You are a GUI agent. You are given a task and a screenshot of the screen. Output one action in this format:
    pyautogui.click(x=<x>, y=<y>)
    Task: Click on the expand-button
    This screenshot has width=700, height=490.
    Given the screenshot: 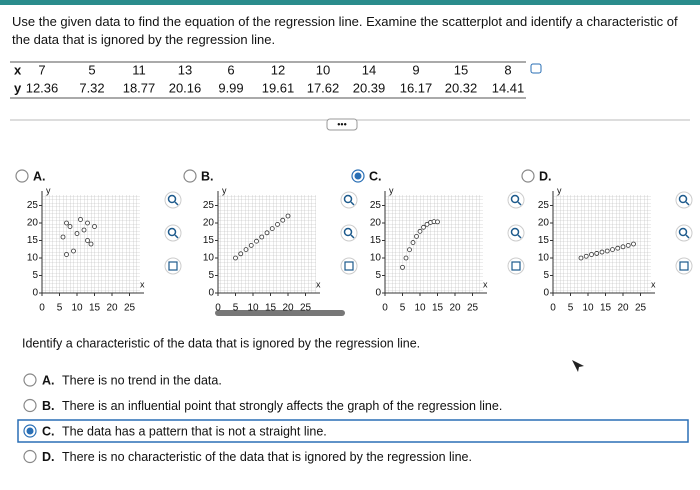 What is the action you would take?
    pyautogui.click(x=342, y=124)
    